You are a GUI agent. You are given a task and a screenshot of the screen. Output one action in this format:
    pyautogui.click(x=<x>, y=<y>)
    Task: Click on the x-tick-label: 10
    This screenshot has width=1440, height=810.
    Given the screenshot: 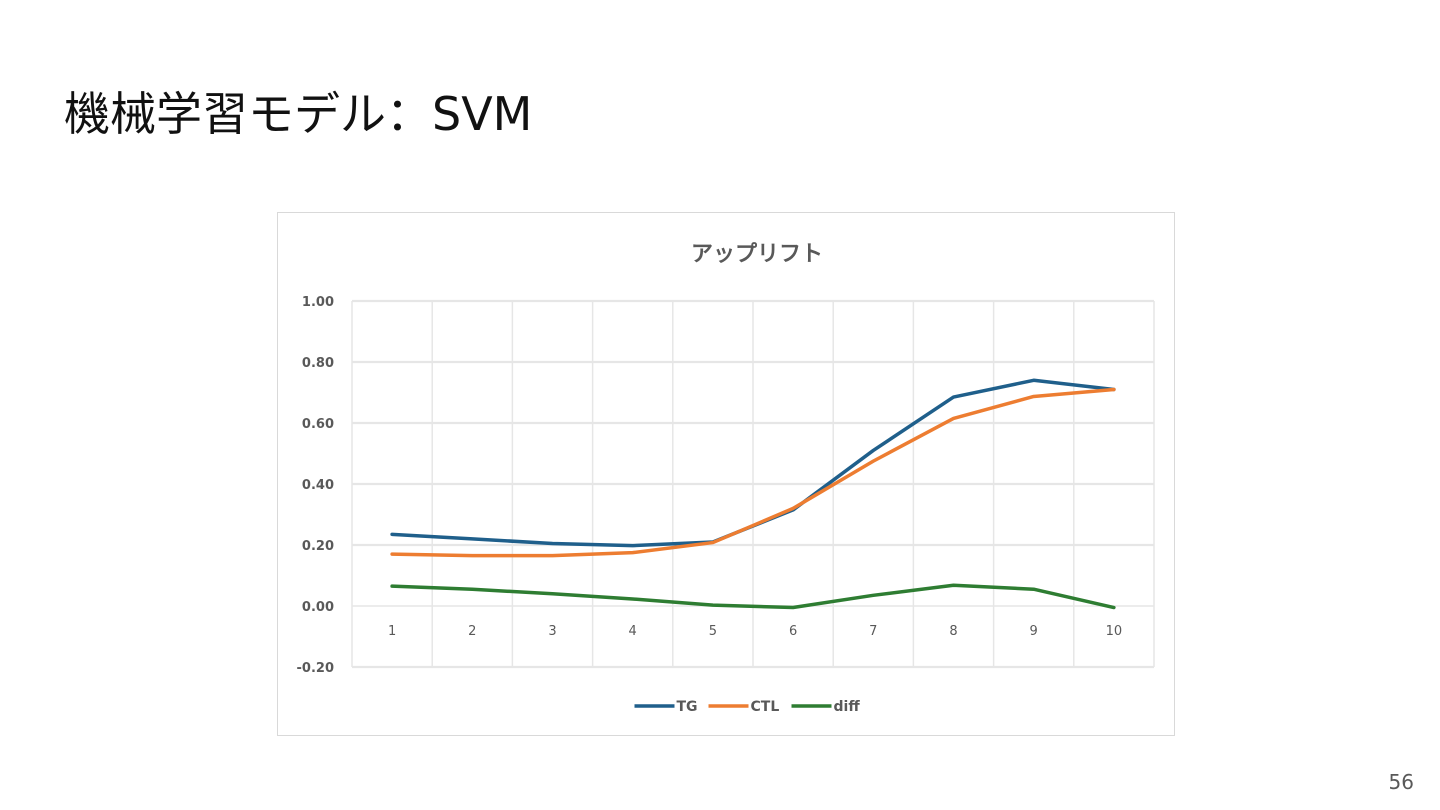 What is the action you would take?
    pyautogui.click(x=1114, y=631)
    